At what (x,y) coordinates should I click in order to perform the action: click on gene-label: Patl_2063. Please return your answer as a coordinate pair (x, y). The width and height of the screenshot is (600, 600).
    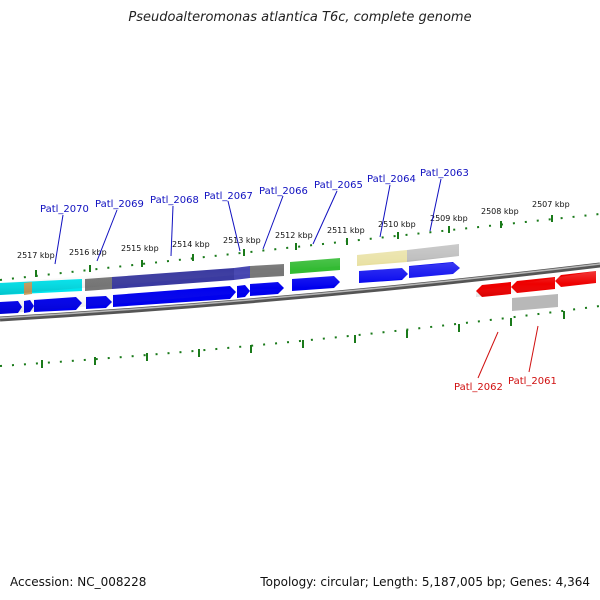
    Looking at the image, I should click on (444, 173).